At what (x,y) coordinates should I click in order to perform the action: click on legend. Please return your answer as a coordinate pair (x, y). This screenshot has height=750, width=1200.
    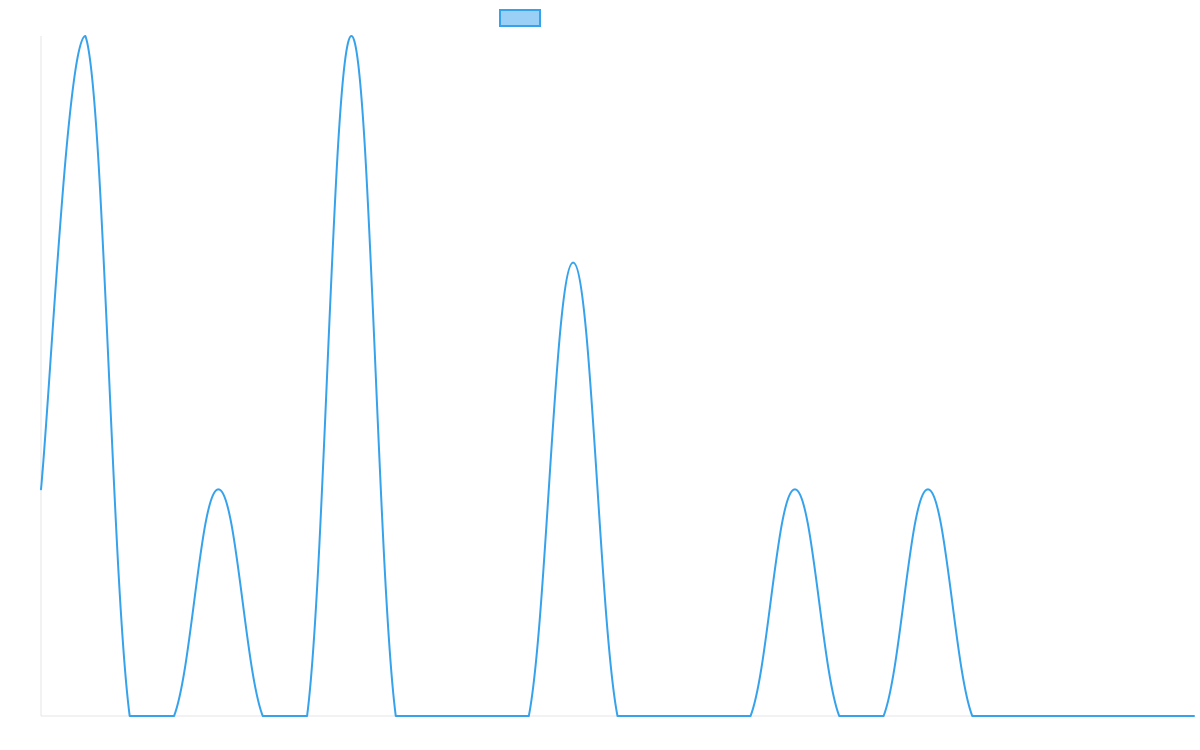
    Looking at the image, I should click on (520, 18).